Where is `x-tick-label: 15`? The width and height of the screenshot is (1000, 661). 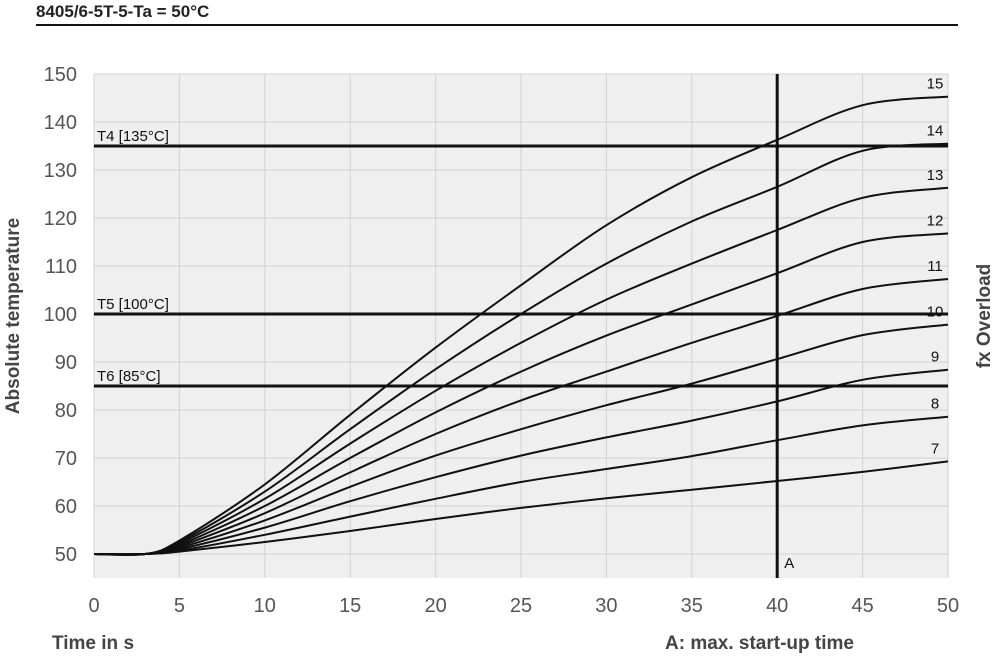 x-tick-label: 15 is located at coordinates (350, 606).